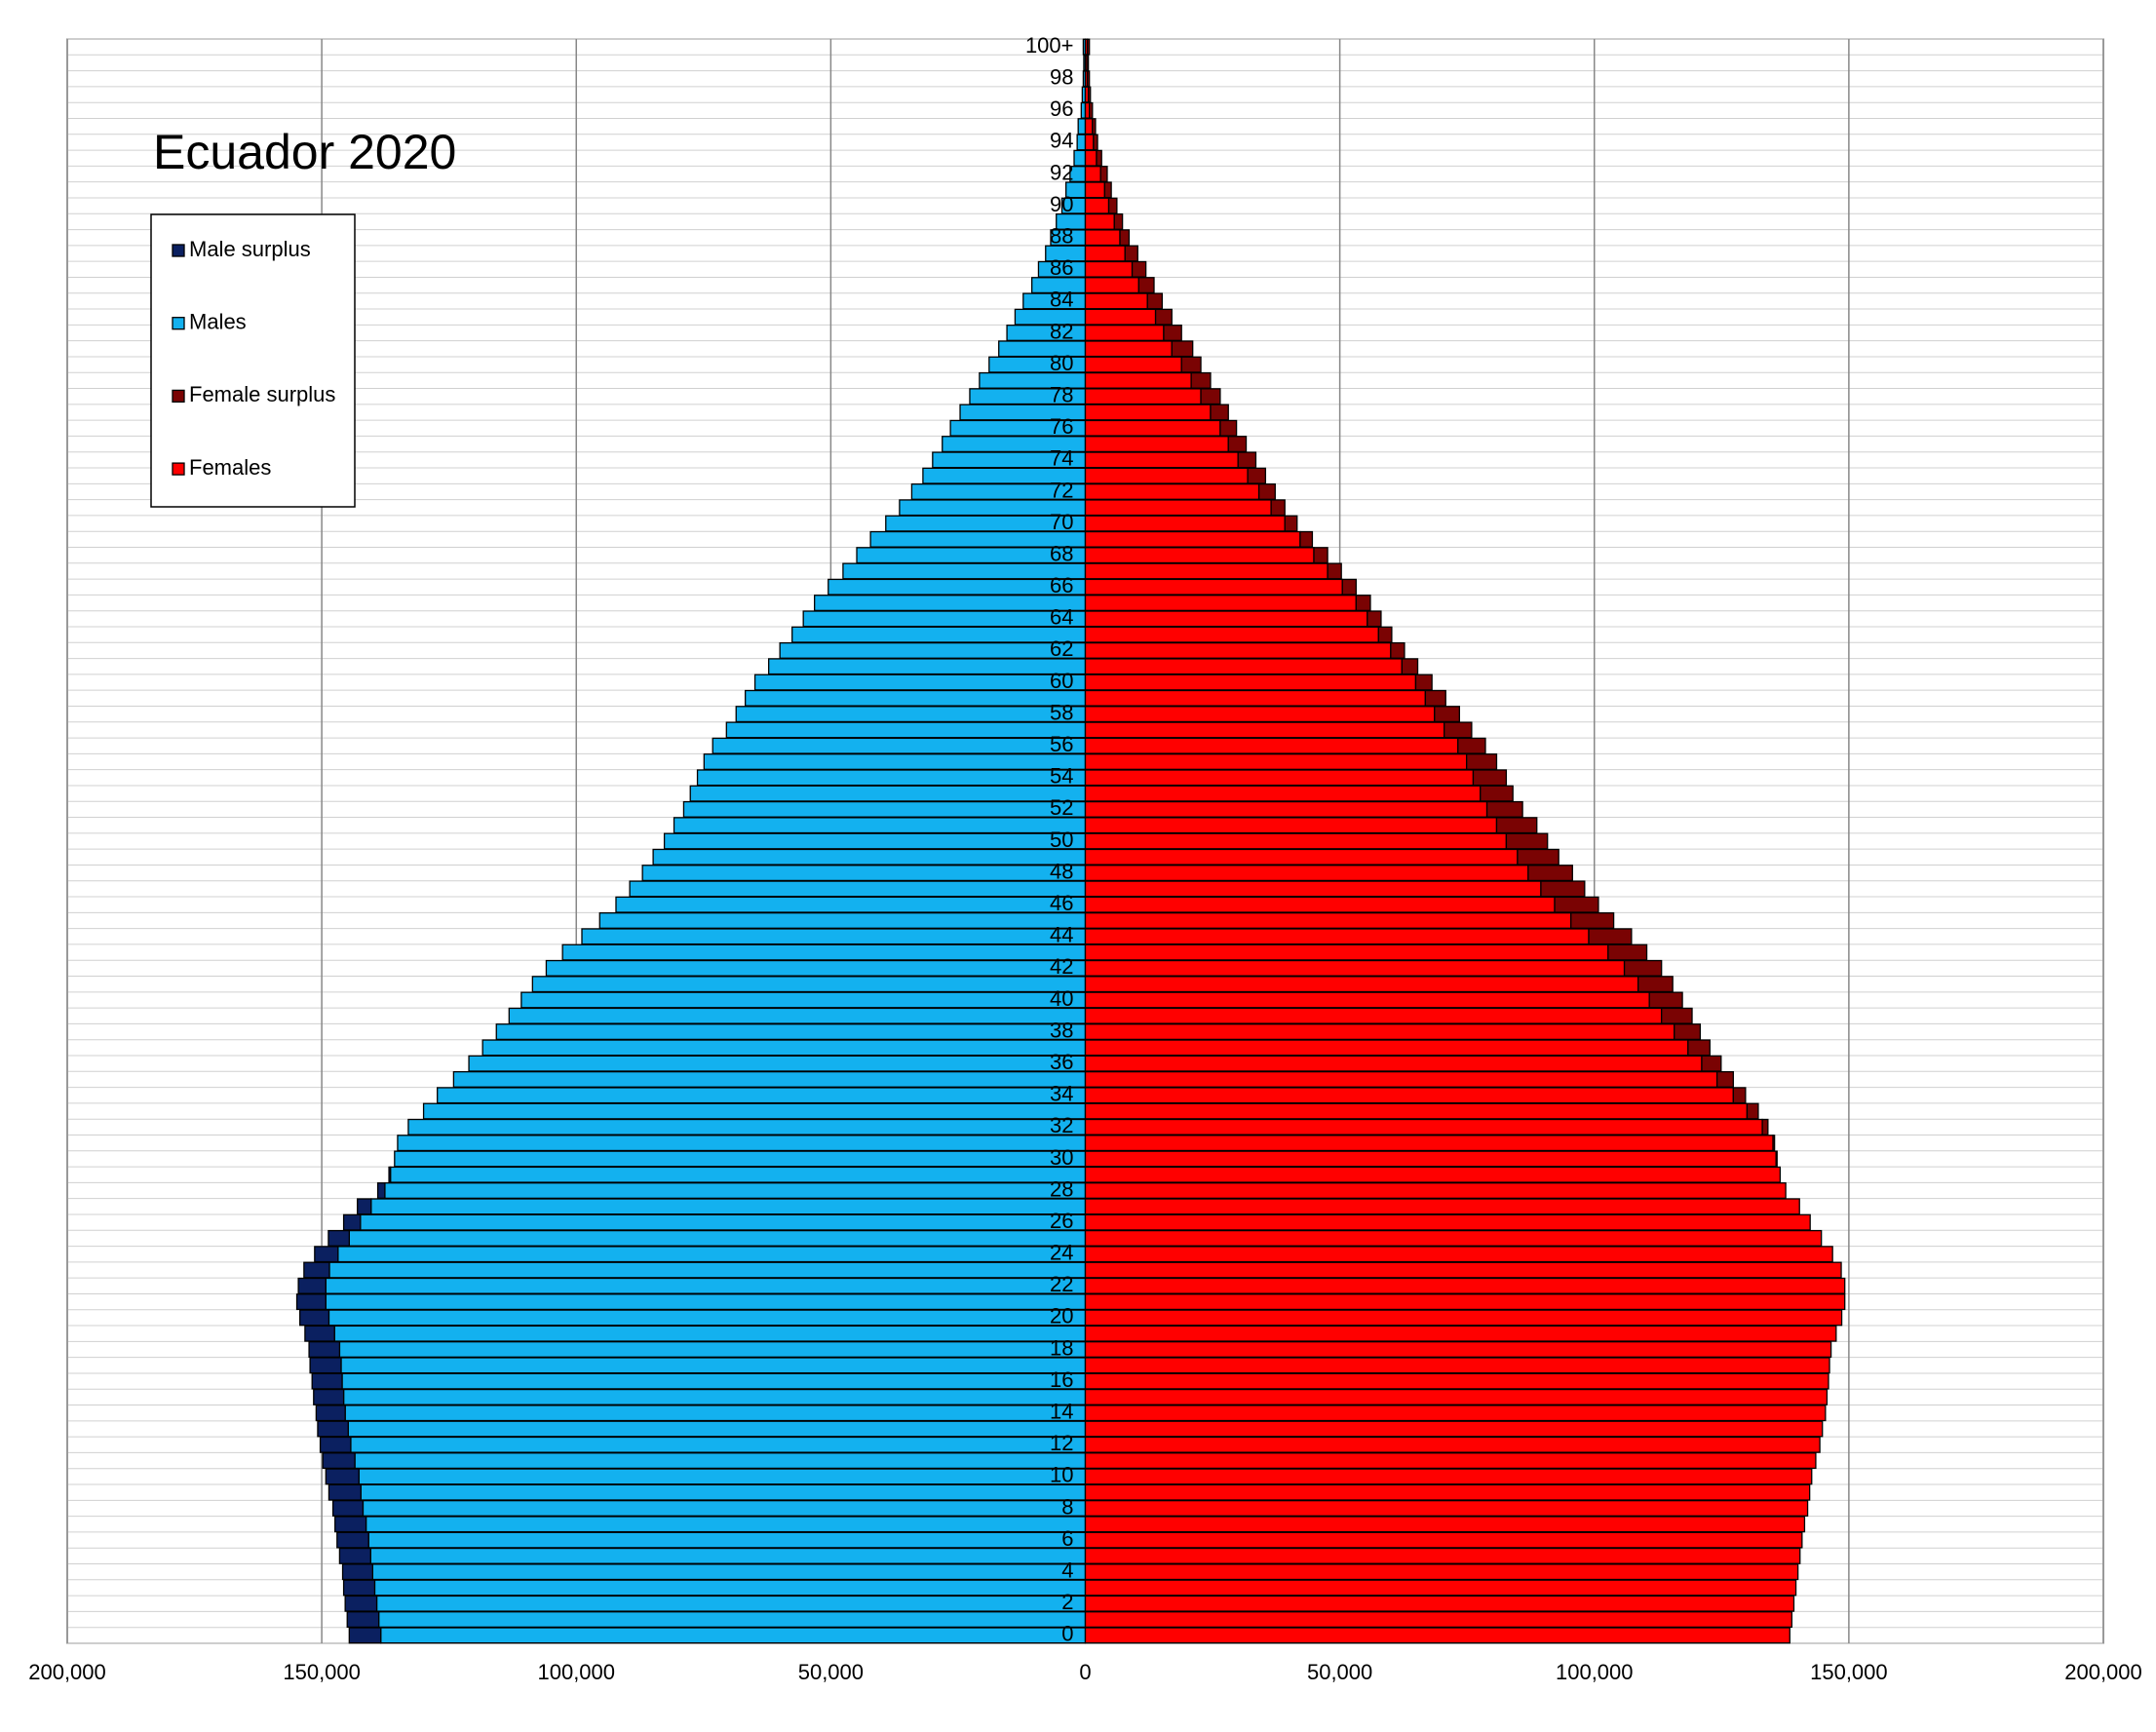 Image resolution: width=2156 pixels, height=1732 pixels. What do you see at coordinates (230, 467) in the screenshot?
I see `legend-label: Females` at bounding box center [230, 467].